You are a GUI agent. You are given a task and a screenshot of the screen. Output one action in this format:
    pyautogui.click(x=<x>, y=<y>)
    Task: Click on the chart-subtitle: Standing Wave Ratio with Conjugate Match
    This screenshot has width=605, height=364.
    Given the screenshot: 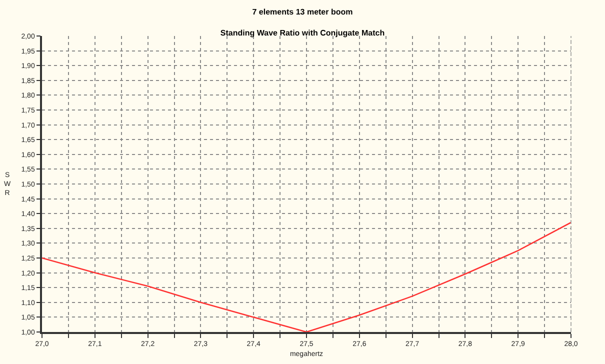 What is the action you would take?
    pyautogui.click(x=302, y=33)
    